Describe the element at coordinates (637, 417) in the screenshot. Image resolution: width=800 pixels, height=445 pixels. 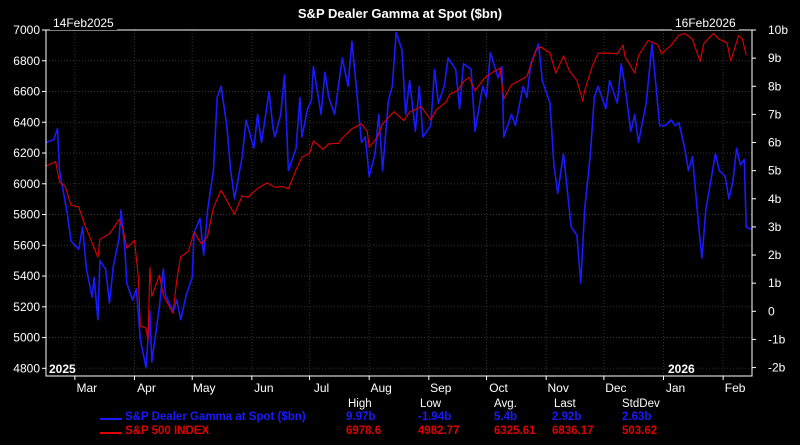
I see `legend-value-gamma-stddev: 2.63b` at that location.